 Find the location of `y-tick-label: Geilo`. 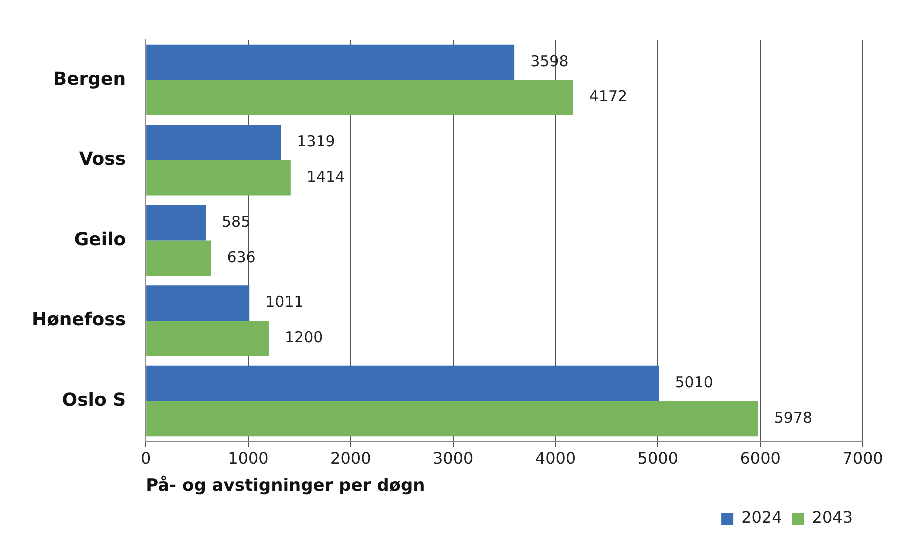

y-tick-label: Geilo is located at coordinates (100, 239).